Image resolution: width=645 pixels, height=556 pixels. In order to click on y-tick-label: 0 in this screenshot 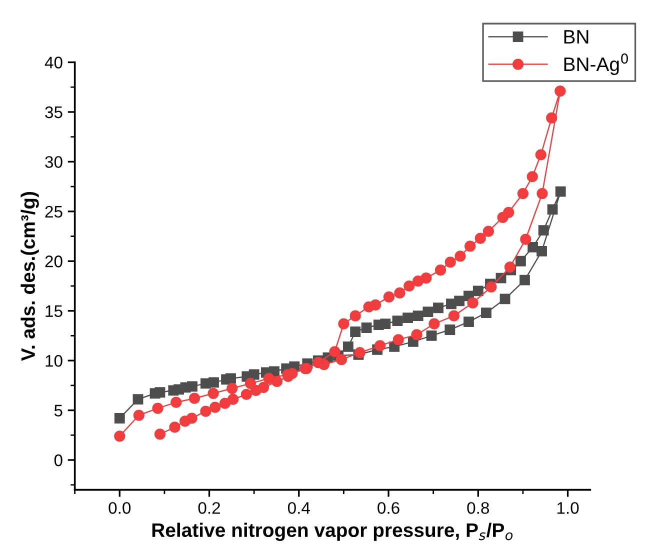, I will do `click(58, 460)`.